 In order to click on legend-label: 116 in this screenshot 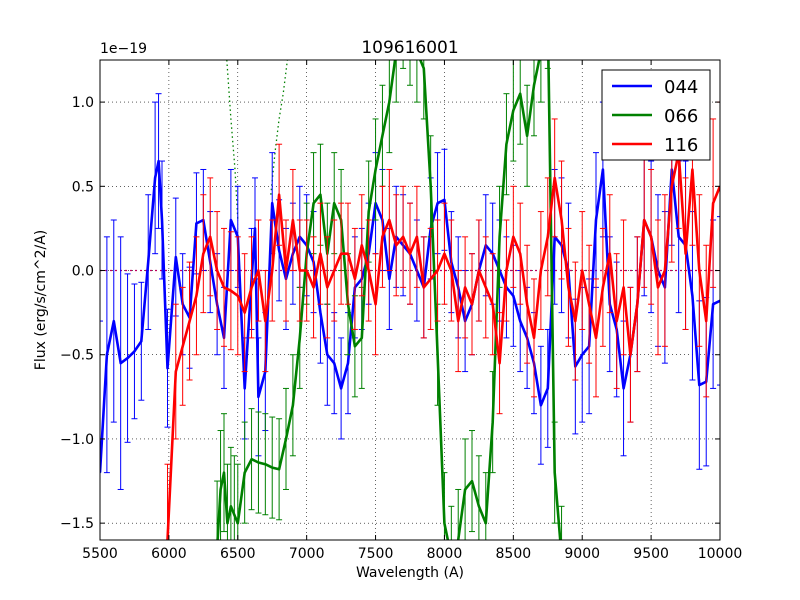, I will do `click(681, 145)`.